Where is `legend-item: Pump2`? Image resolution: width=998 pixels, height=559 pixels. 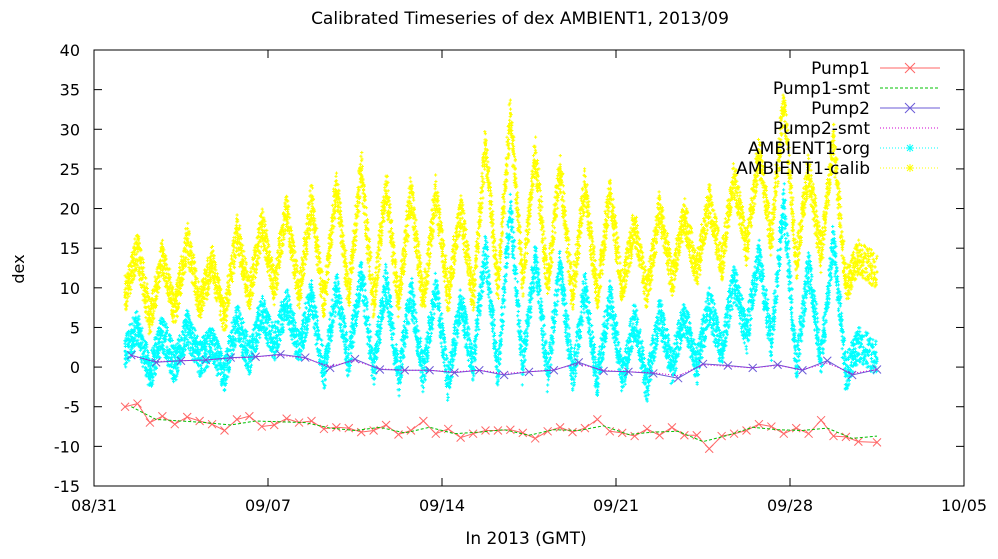
legend-item: Pump2 is located at coordinates (875, 109).